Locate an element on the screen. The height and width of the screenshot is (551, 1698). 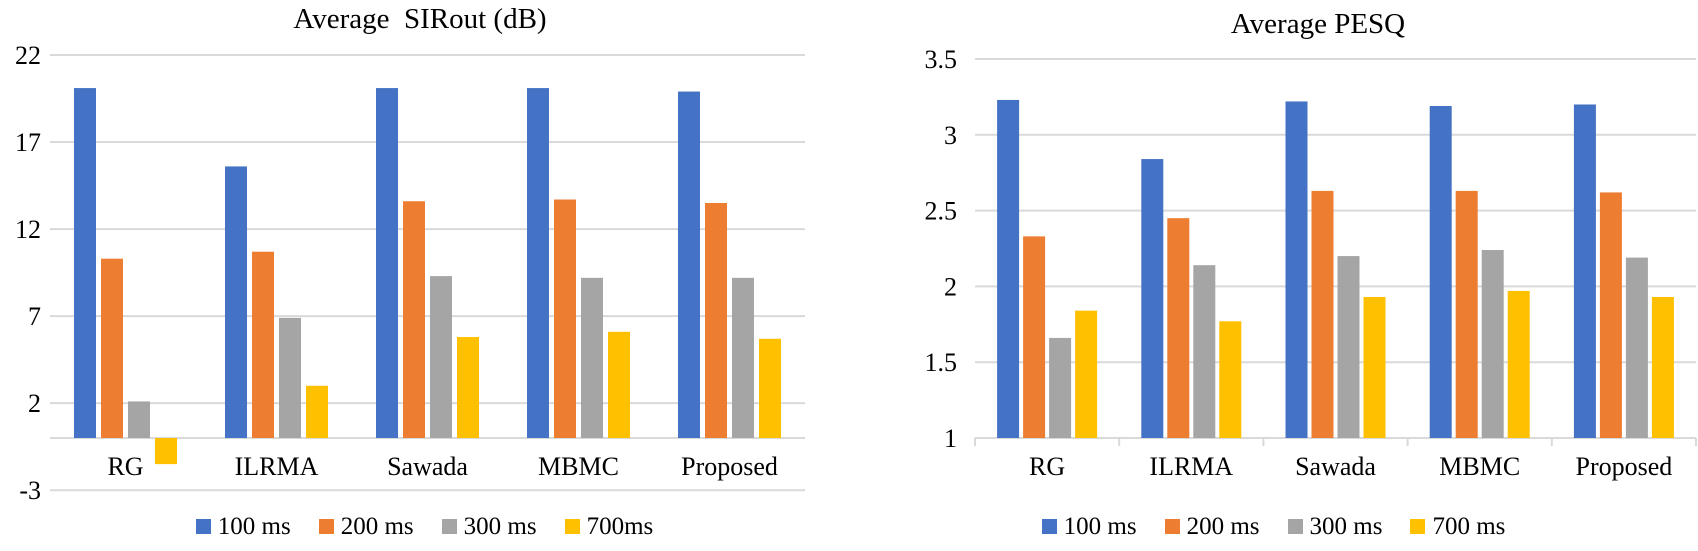
bar-700-ms-ilrma is located at coordinates (1230, 379).